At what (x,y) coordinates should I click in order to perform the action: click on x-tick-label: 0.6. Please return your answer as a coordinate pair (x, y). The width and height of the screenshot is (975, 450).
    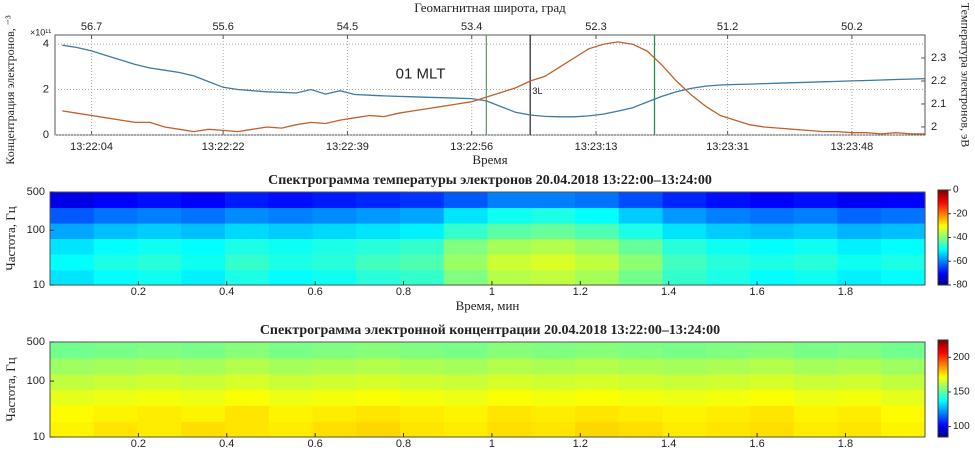
    Looking at the image, I should click on (315, 444).